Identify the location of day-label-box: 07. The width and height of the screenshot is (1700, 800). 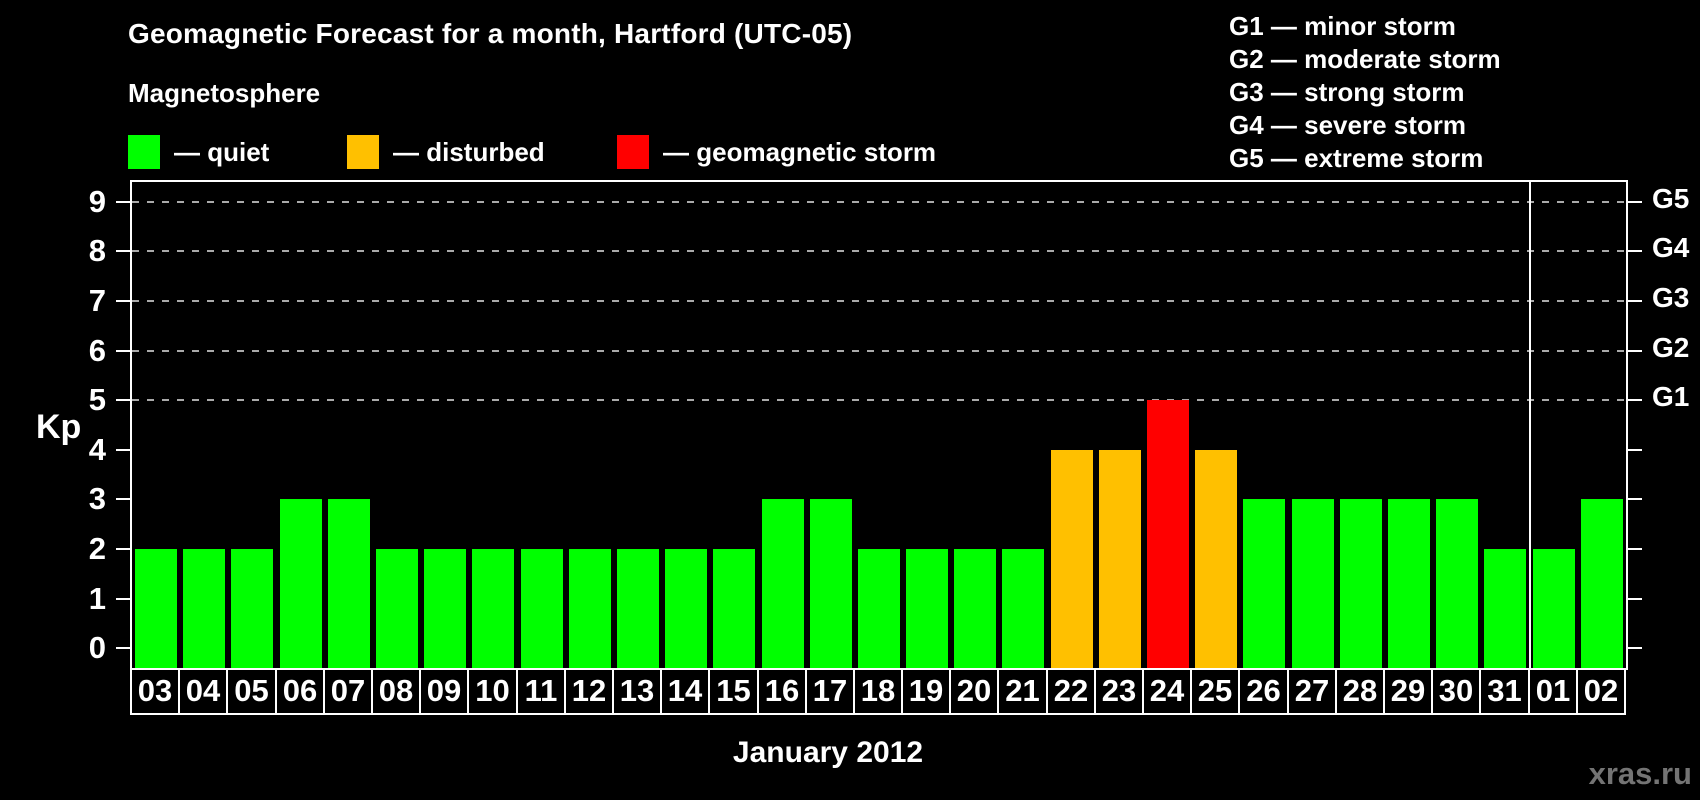
(348, 691).